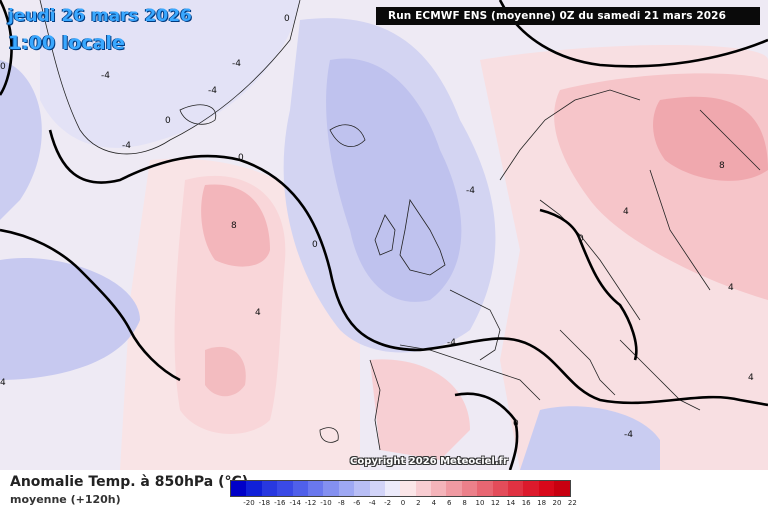 This screenshot has height=512, width=768. Describe the element at coordinates (418, 503) in the screenshot. I see `colorbar-tick-label: 2` at that location.